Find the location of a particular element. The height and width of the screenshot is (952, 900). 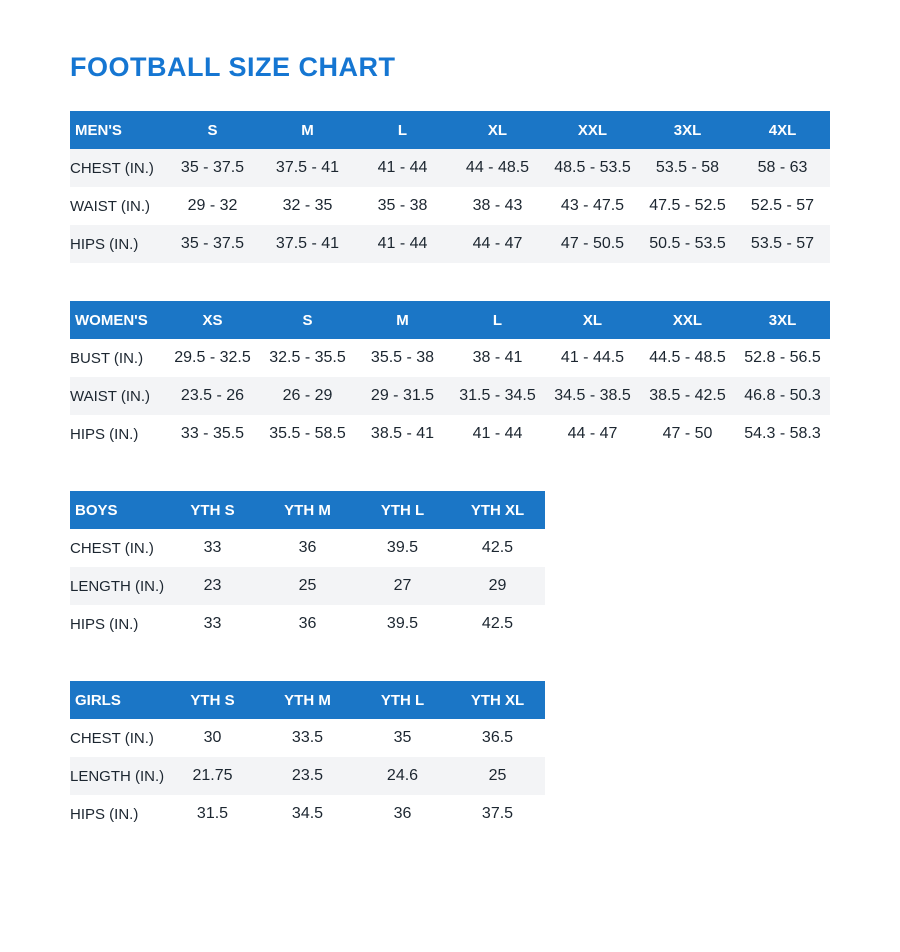

column-header-yth-m: YTH M is located at coordinates (307, 510).